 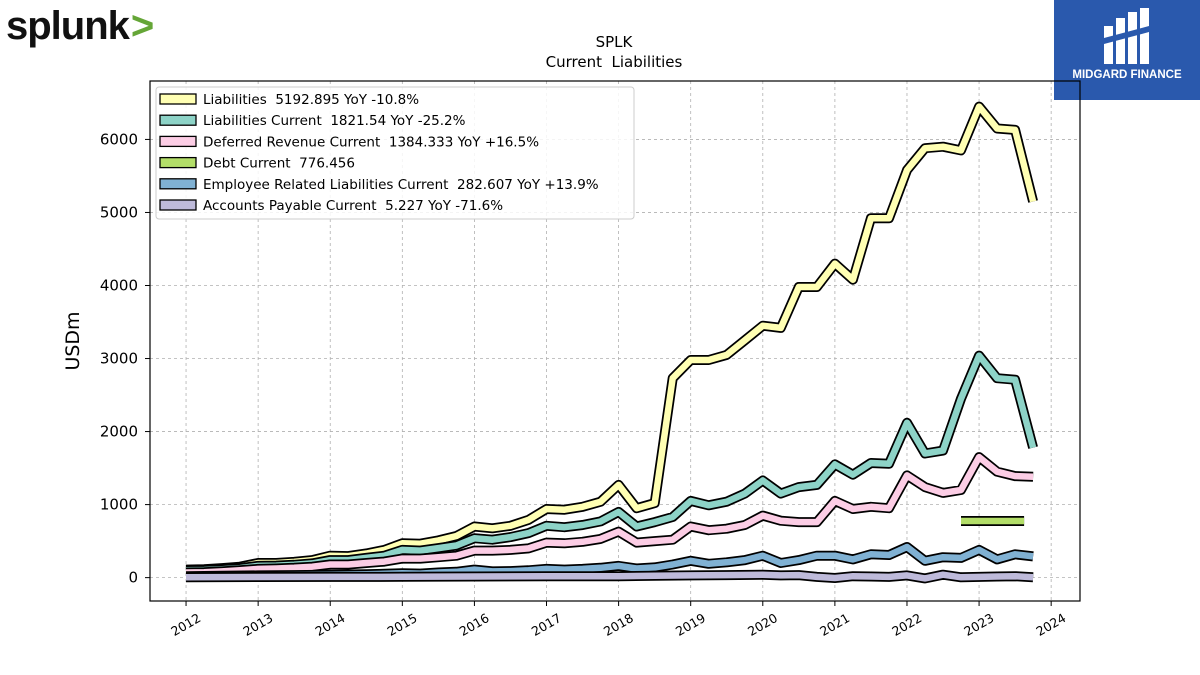 I want to click on y-tick-label: 0, so click(x=133, y=578).